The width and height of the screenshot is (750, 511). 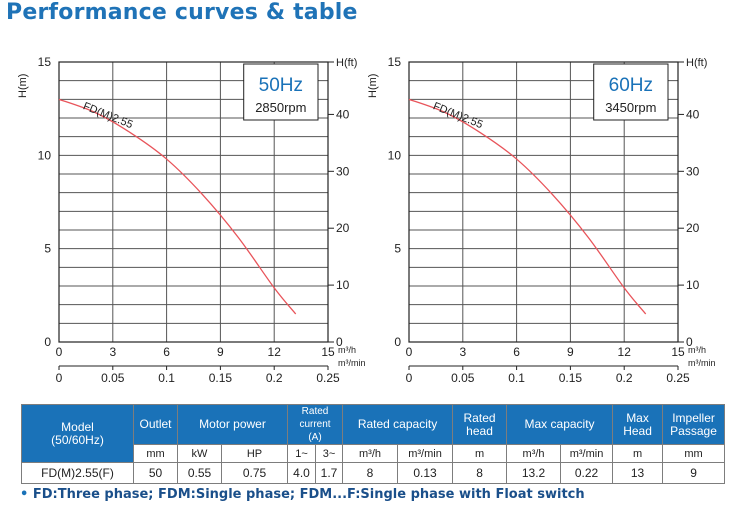 I want to click on header-rated-capacity: Rated capacity, so click(x=398, y=424).